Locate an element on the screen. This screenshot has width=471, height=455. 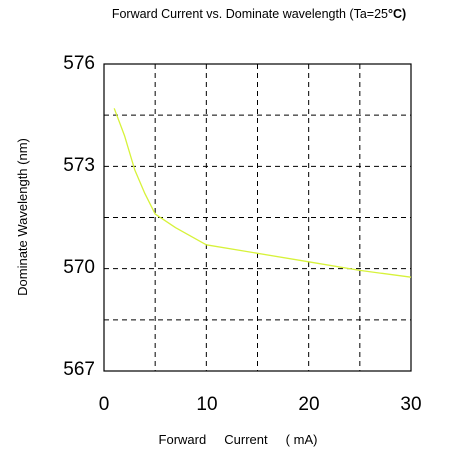
chart-title-unit: °C) is located at coordinates (397, 14).